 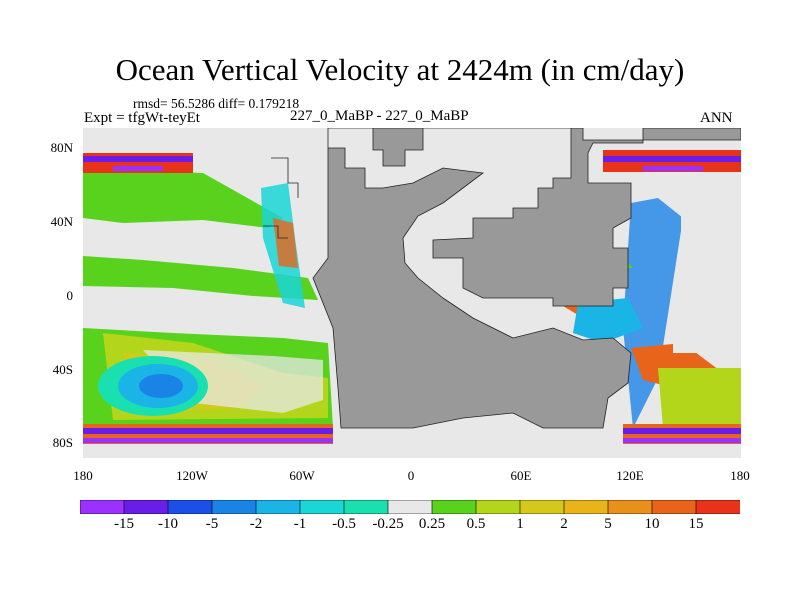 What do you see at coordinates (608, 524) in the screenshot?
I see `colorbar-label: 5` at bounding box center [608, 524].